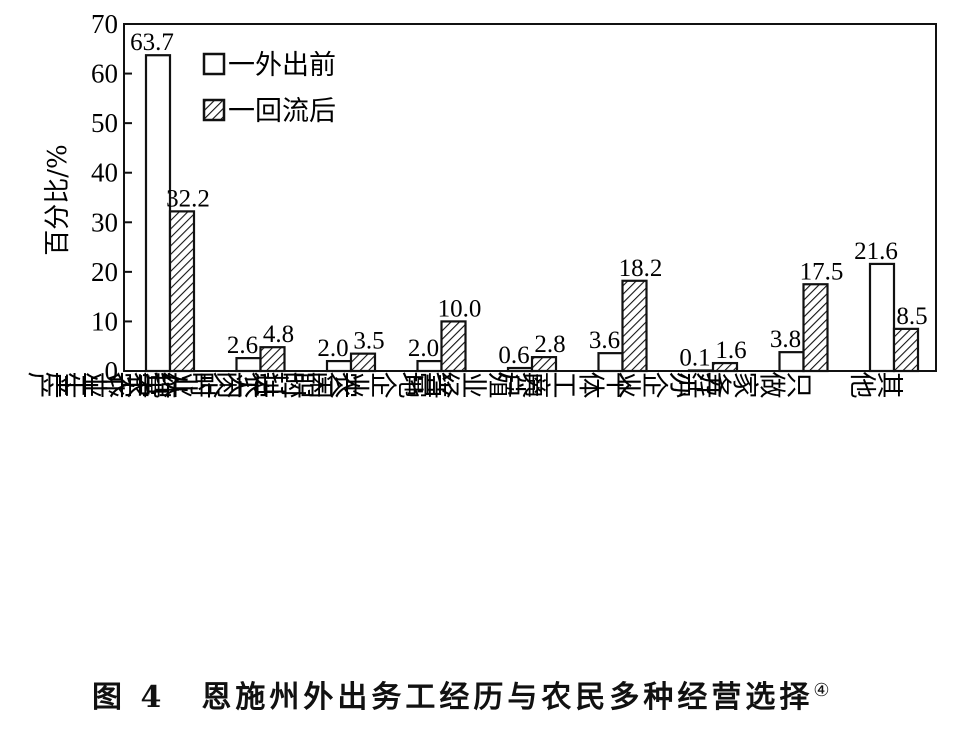  Describe the element at coordinates (112, 371) in the screenshot. I see `y-tick-label: 0` at that location.